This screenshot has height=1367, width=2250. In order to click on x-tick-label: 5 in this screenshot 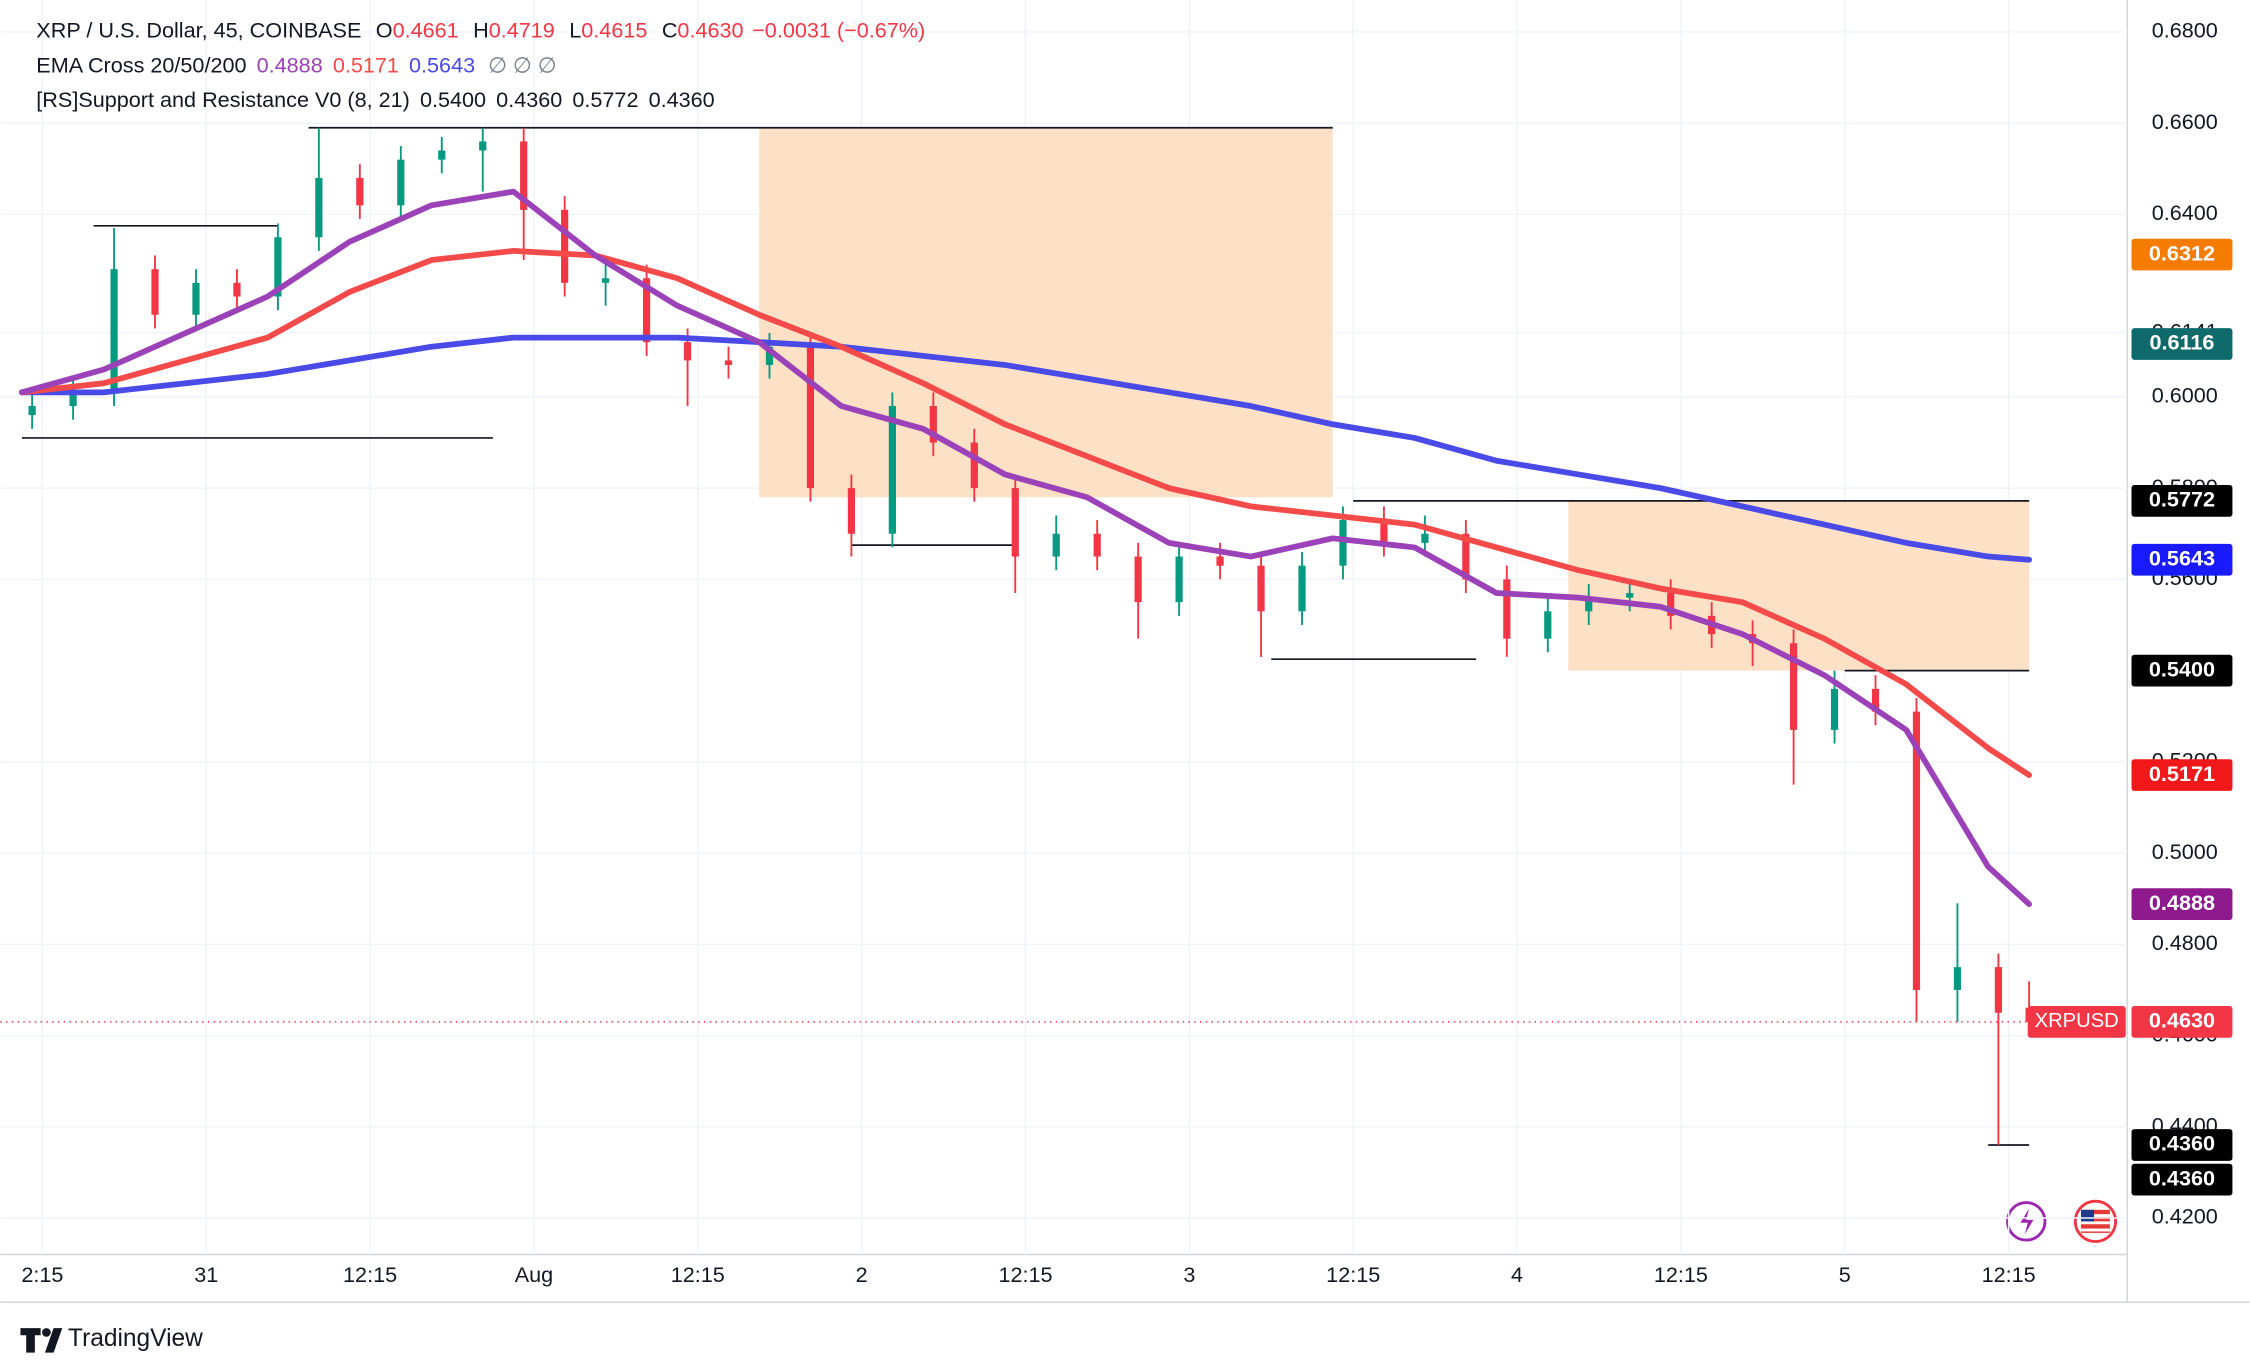, I will do `click(1845, 1274)`.